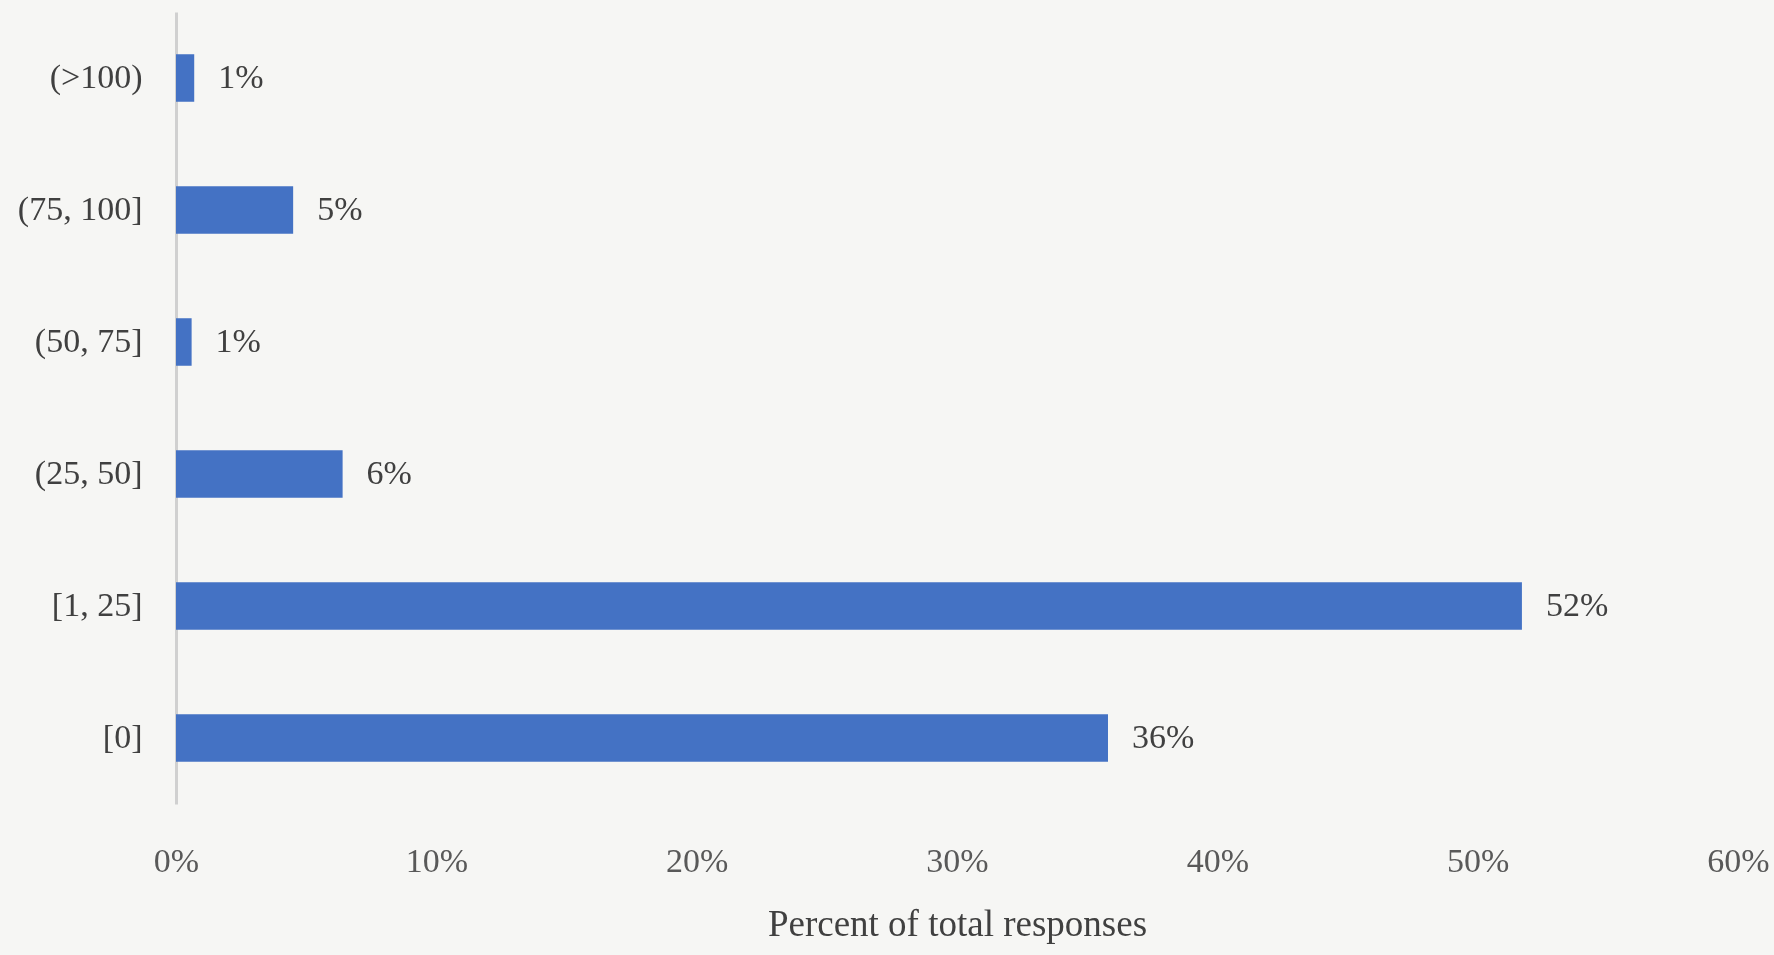 Image resolution: width=1774 pixels, height=955 pixels. What do you see at coordinates (436, 860) in the screenshot?
I see `x-tick-label: 10%` at bounding box center [436, 860].